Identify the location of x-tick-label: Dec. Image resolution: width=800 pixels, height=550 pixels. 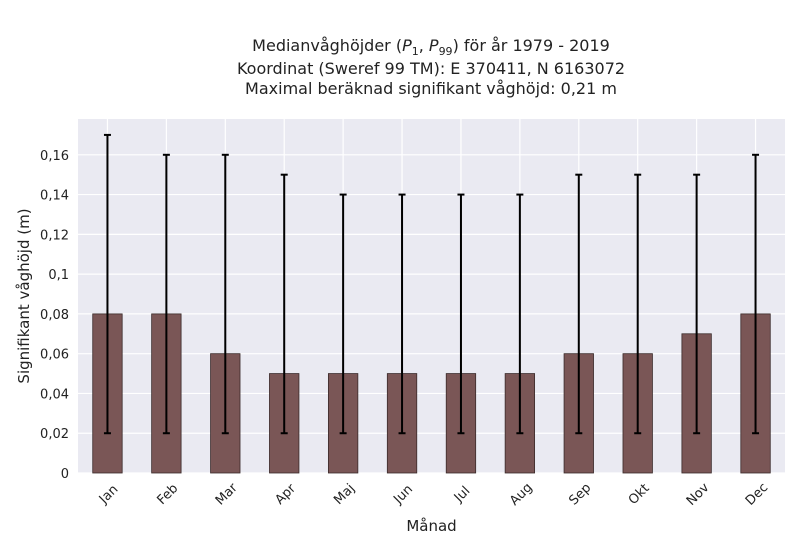
(757, 494).